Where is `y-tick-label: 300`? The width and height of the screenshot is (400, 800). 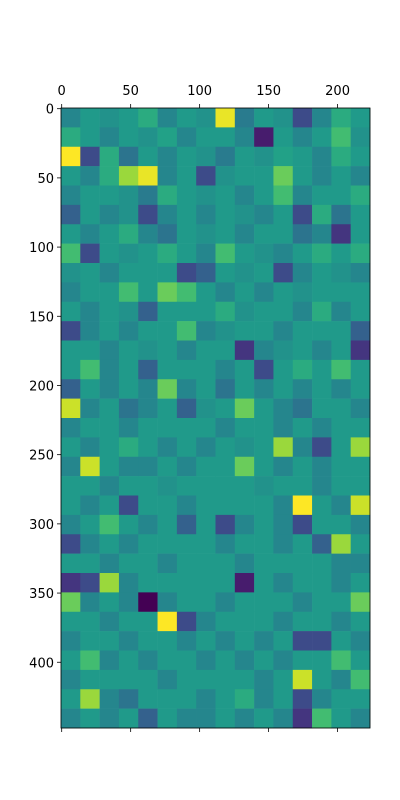 y-tick-label: 300 is located at coordinates (41, 525).